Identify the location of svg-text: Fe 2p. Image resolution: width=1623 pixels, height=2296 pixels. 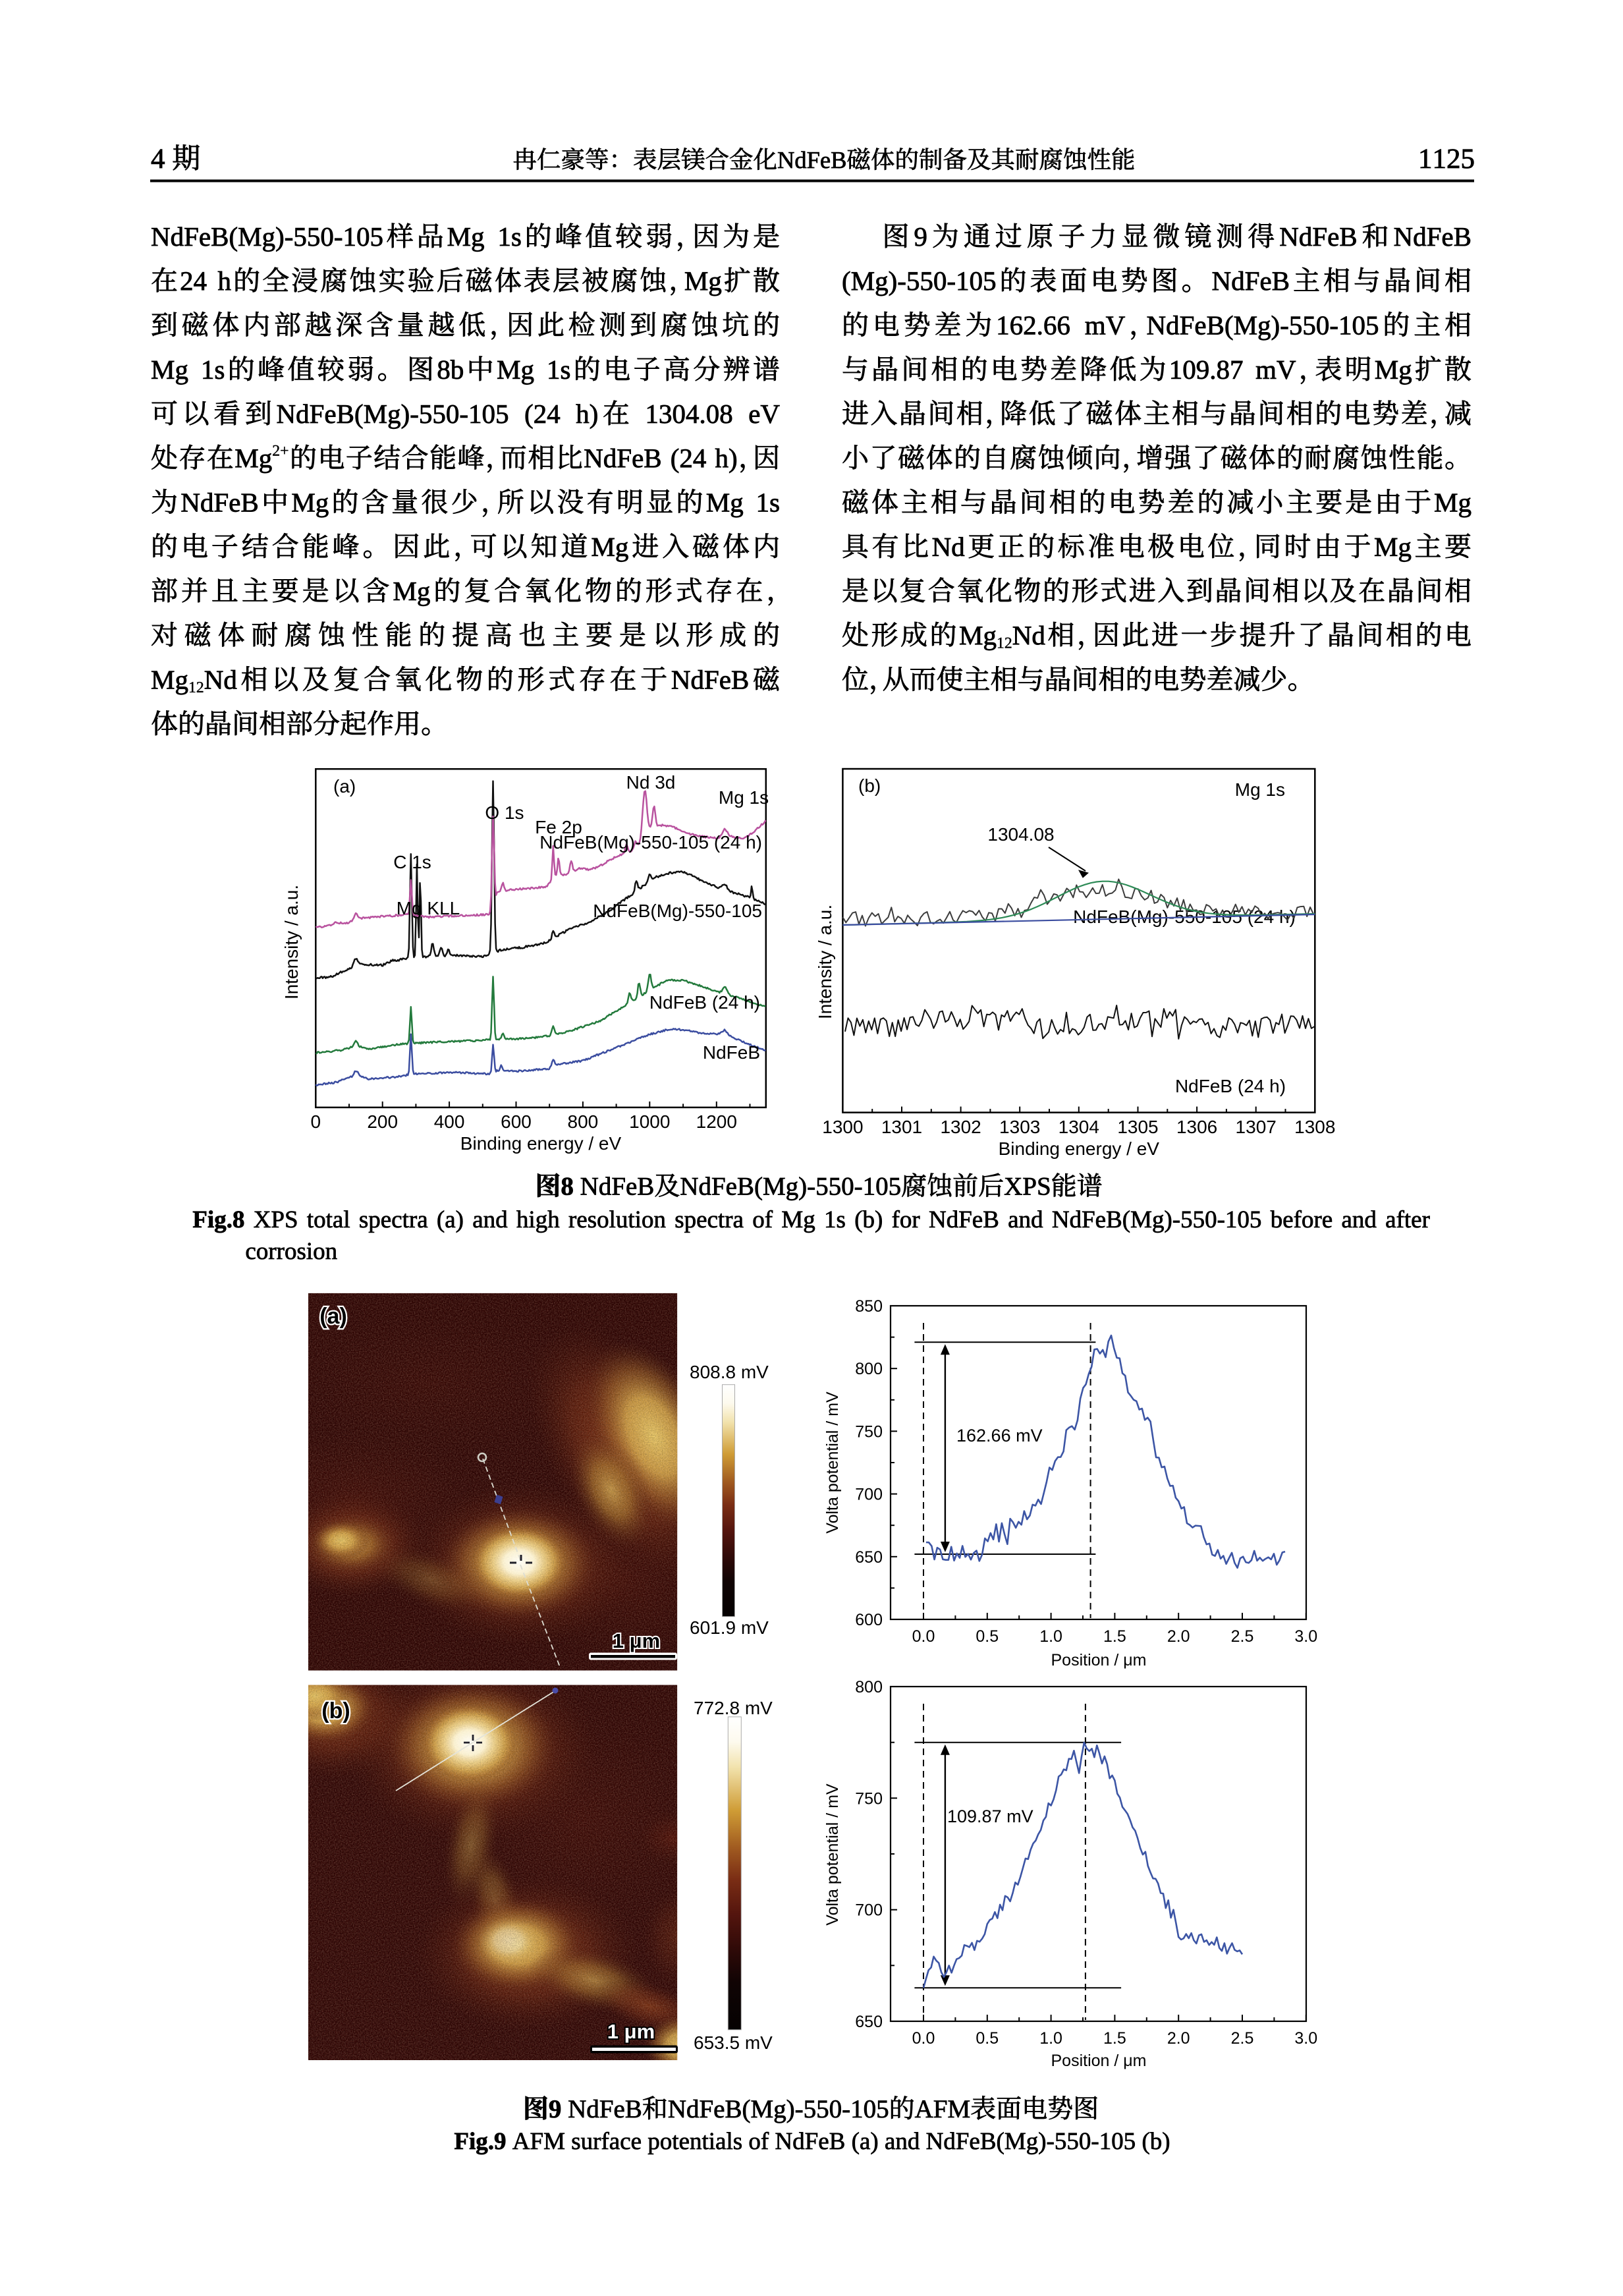
(558, 827).